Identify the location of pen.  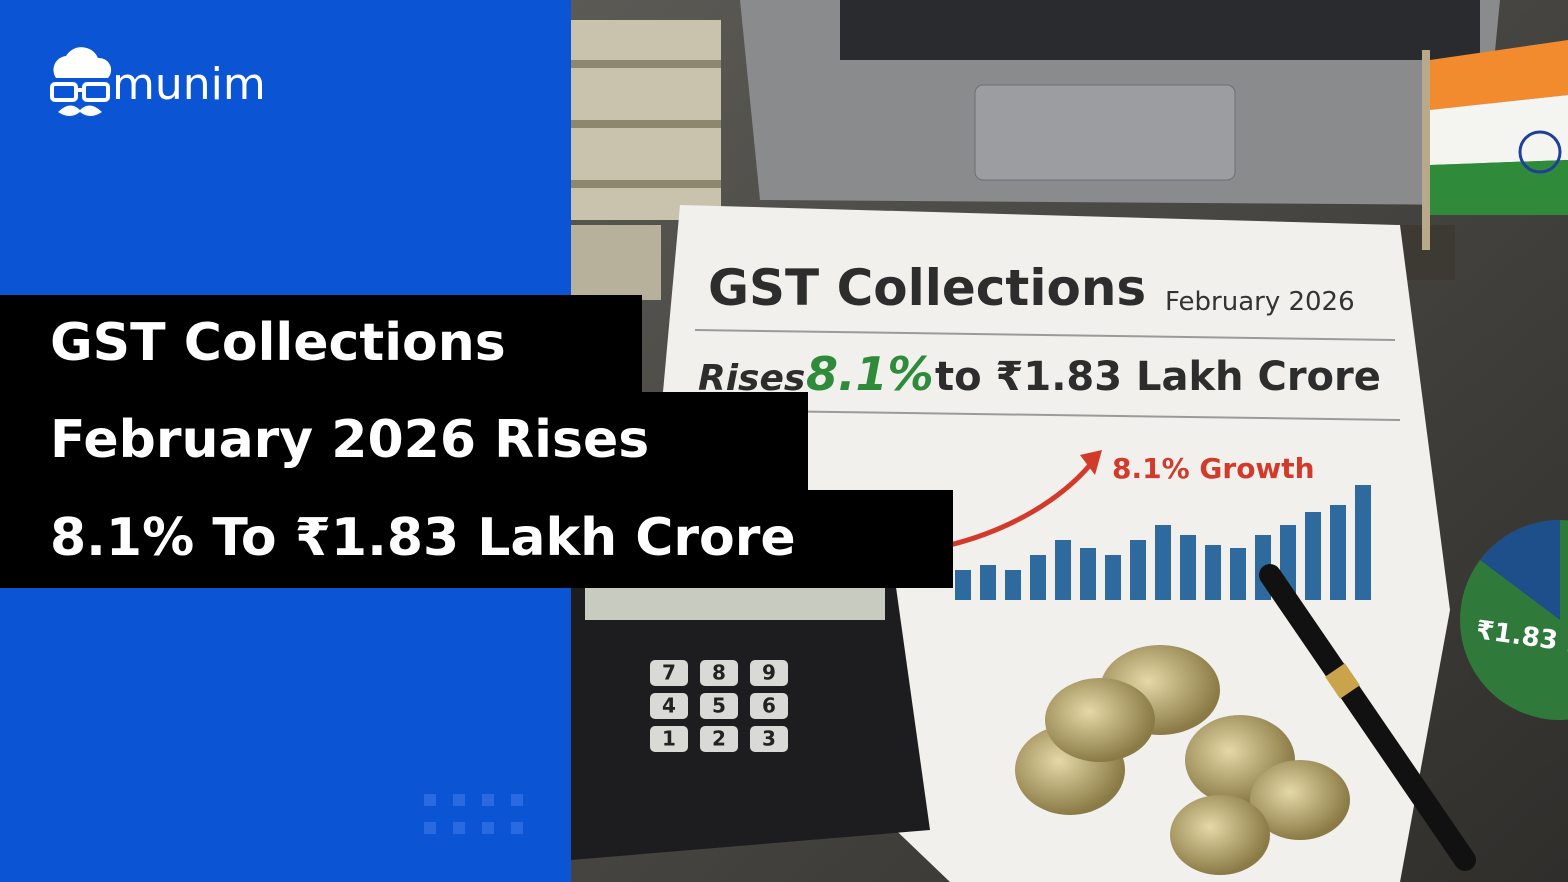
(1367, 717).